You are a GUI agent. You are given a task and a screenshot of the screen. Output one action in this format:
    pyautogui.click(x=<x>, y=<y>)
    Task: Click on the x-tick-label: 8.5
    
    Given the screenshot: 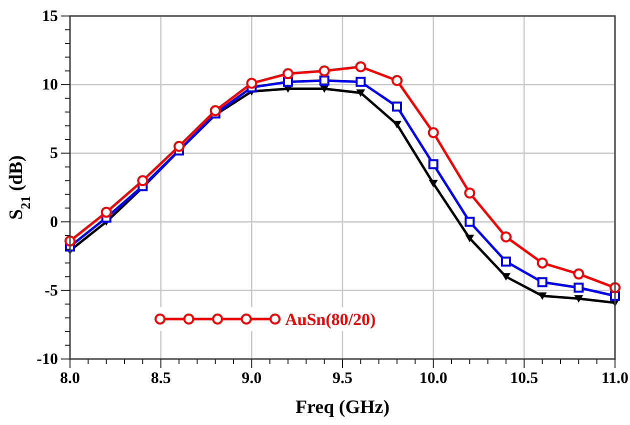 What is the action you would take?
    pyautogui.click(x=160, y=378)
    